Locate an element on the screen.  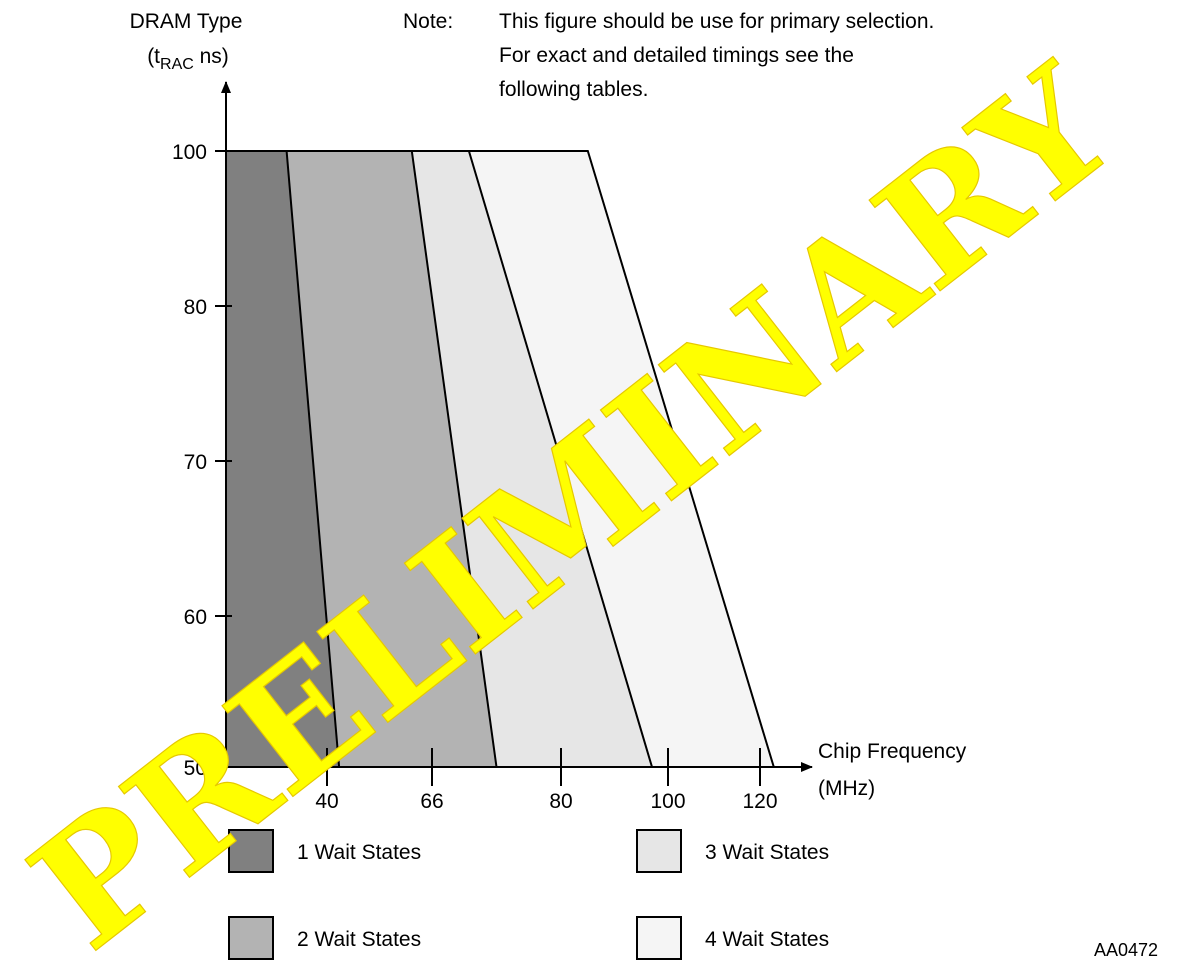
x-tick-label: 80 is located at coordinates (560, 801).